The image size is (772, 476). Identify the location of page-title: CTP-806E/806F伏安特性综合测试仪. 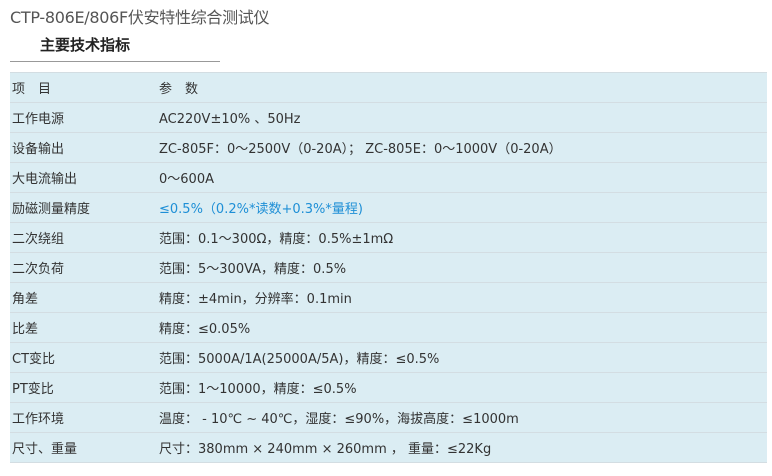
(140, 17).